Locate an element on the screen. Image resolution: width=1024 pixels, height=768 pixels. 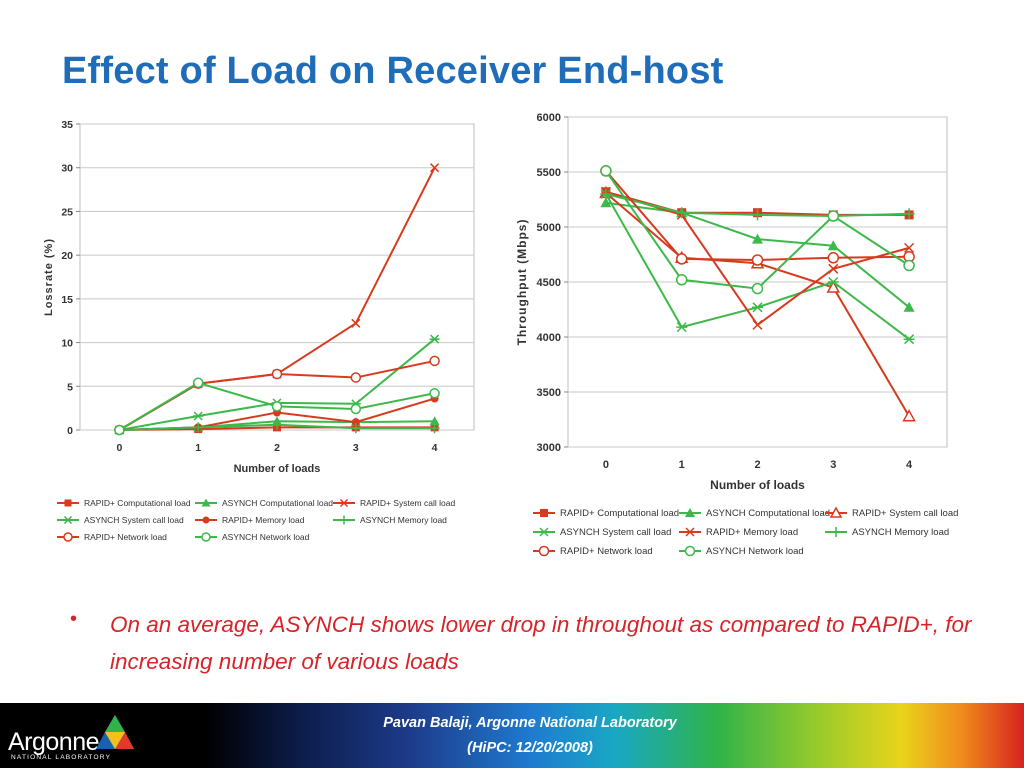
y-tick-label: 4500 is located at coordinates (549, 283).